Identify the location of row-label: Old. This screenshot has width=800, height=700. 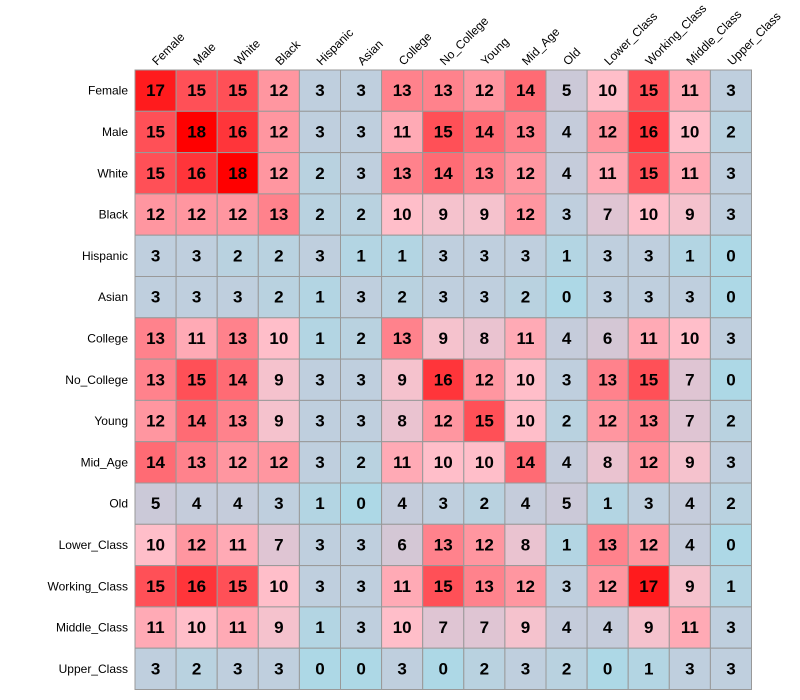
(118, 504).